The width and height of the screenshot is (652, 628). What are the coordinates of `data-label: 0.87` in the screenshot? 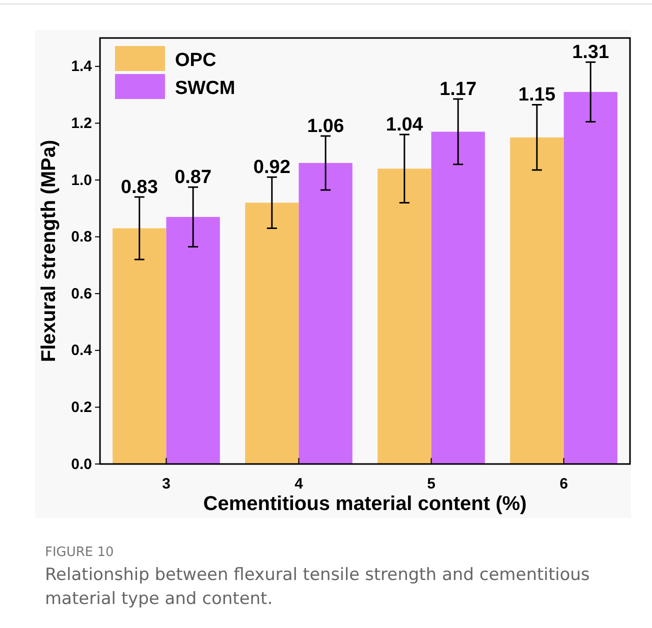 It's located at (193, 177).